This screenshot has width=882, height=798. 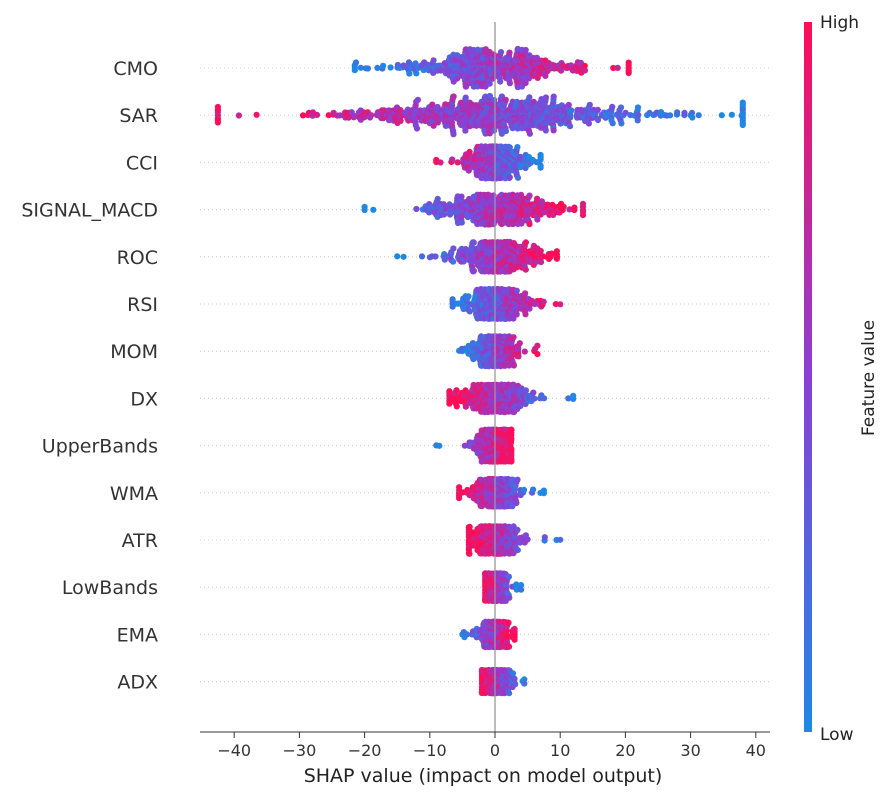 What do you see at coordinates (495, 750) in the screenshot?
I see `x-tick-label: 0` at bounding box center [495, 750].